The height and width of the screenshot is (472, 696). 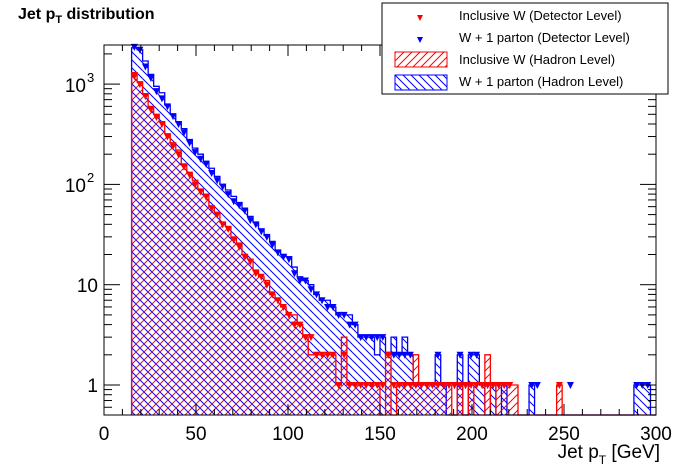 What do you see at coordinates (472, 434) in the screenshot?
I see `x-tick-label-200: 200` at bounding box center [472, 434].